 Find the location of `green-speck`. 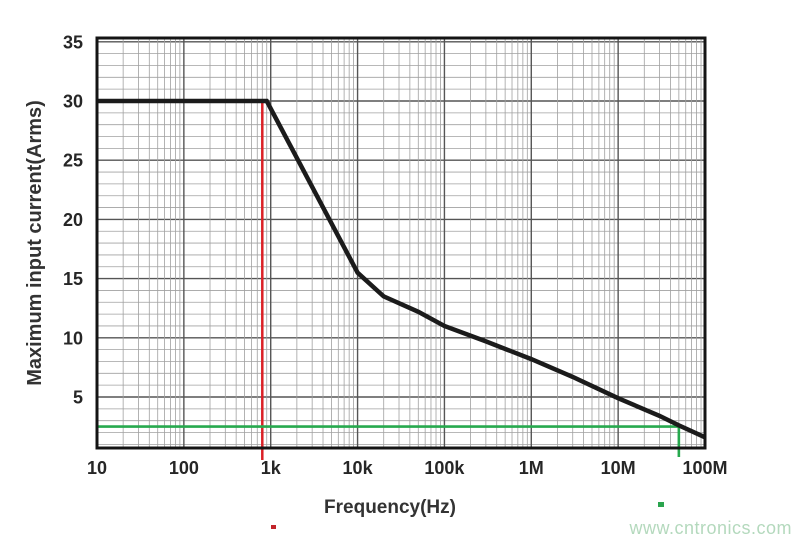

green-speck is located at coordinates (661, 504).